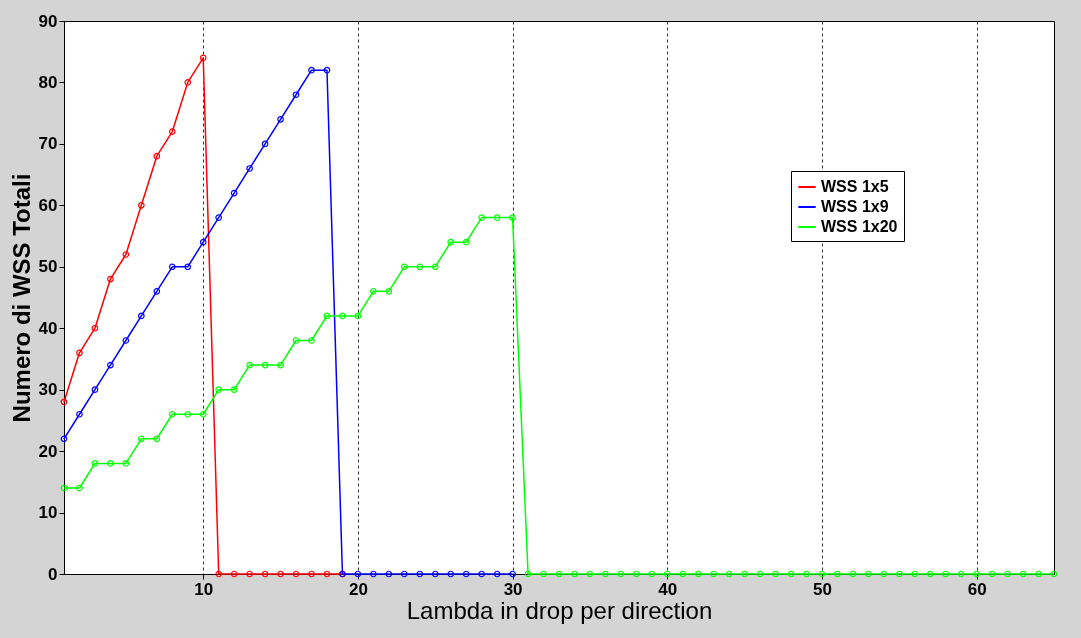  Describe the element at coordinates (855, 186) in the screenshot. I see `legend-label: WSS 1x5` at that location.